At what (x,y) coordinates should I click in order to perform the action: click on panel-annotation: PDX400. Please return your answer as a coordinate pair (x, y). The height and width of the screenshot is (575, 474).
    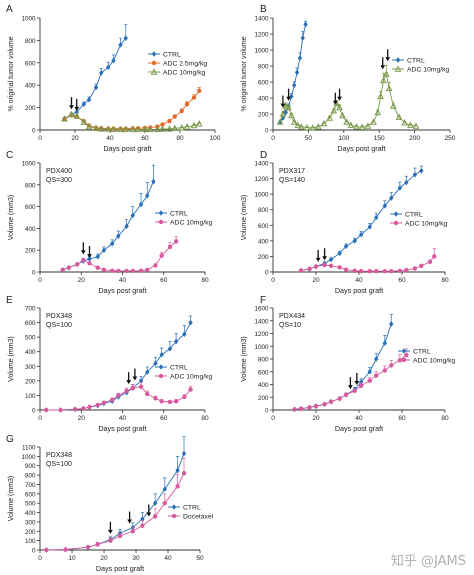
    Looking at the image, I should click on (59, 171).